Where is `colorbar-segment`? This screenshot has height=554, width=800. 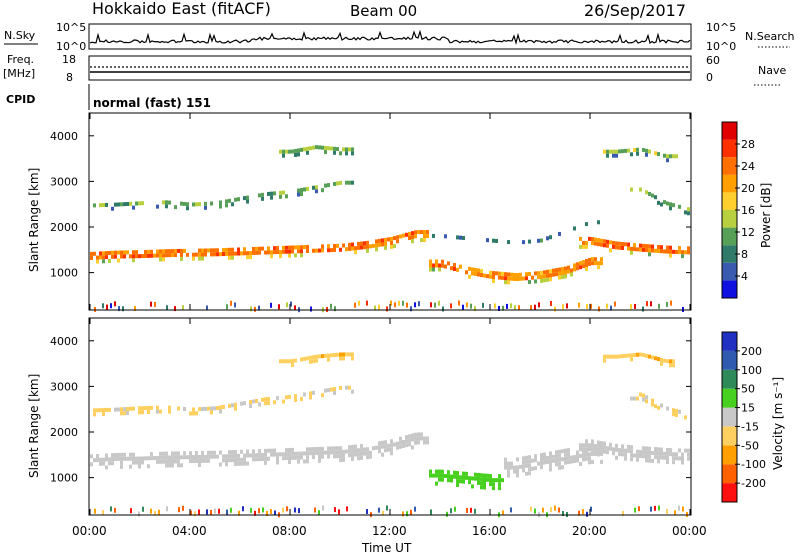 colorbar-segment is located at coordinates (729, 360).